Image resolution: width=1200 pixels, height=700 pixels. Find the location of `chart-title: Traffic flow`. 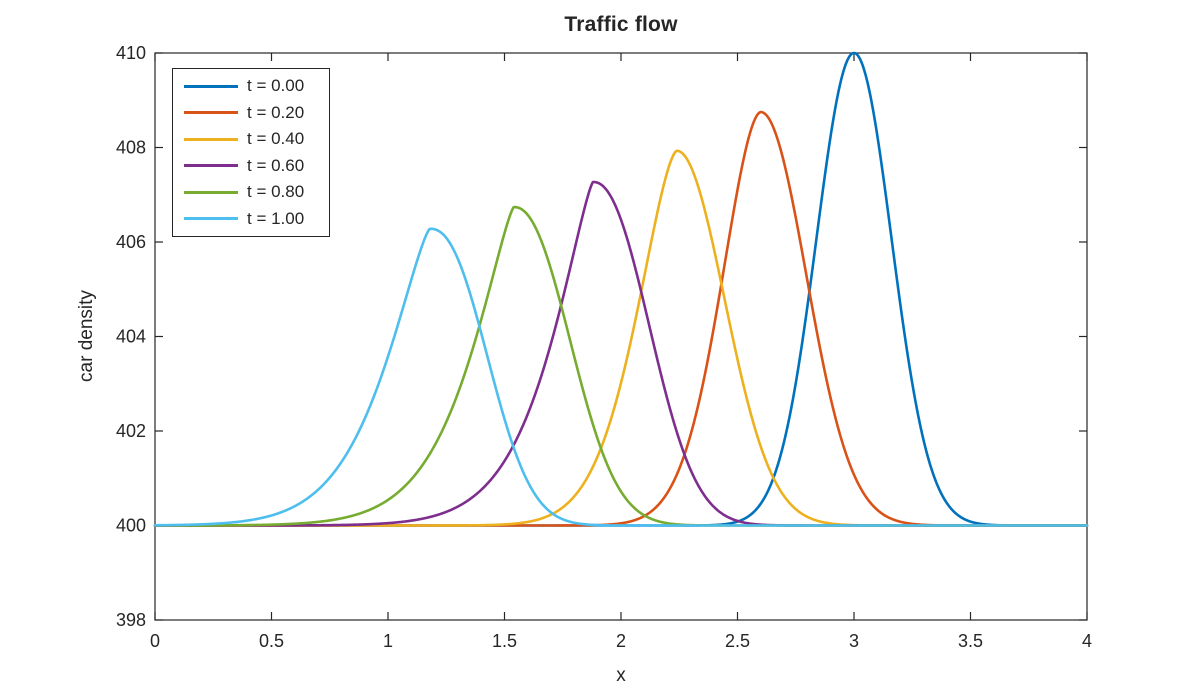

chart-title: Traffic flow is located at coordinates (621, 24).